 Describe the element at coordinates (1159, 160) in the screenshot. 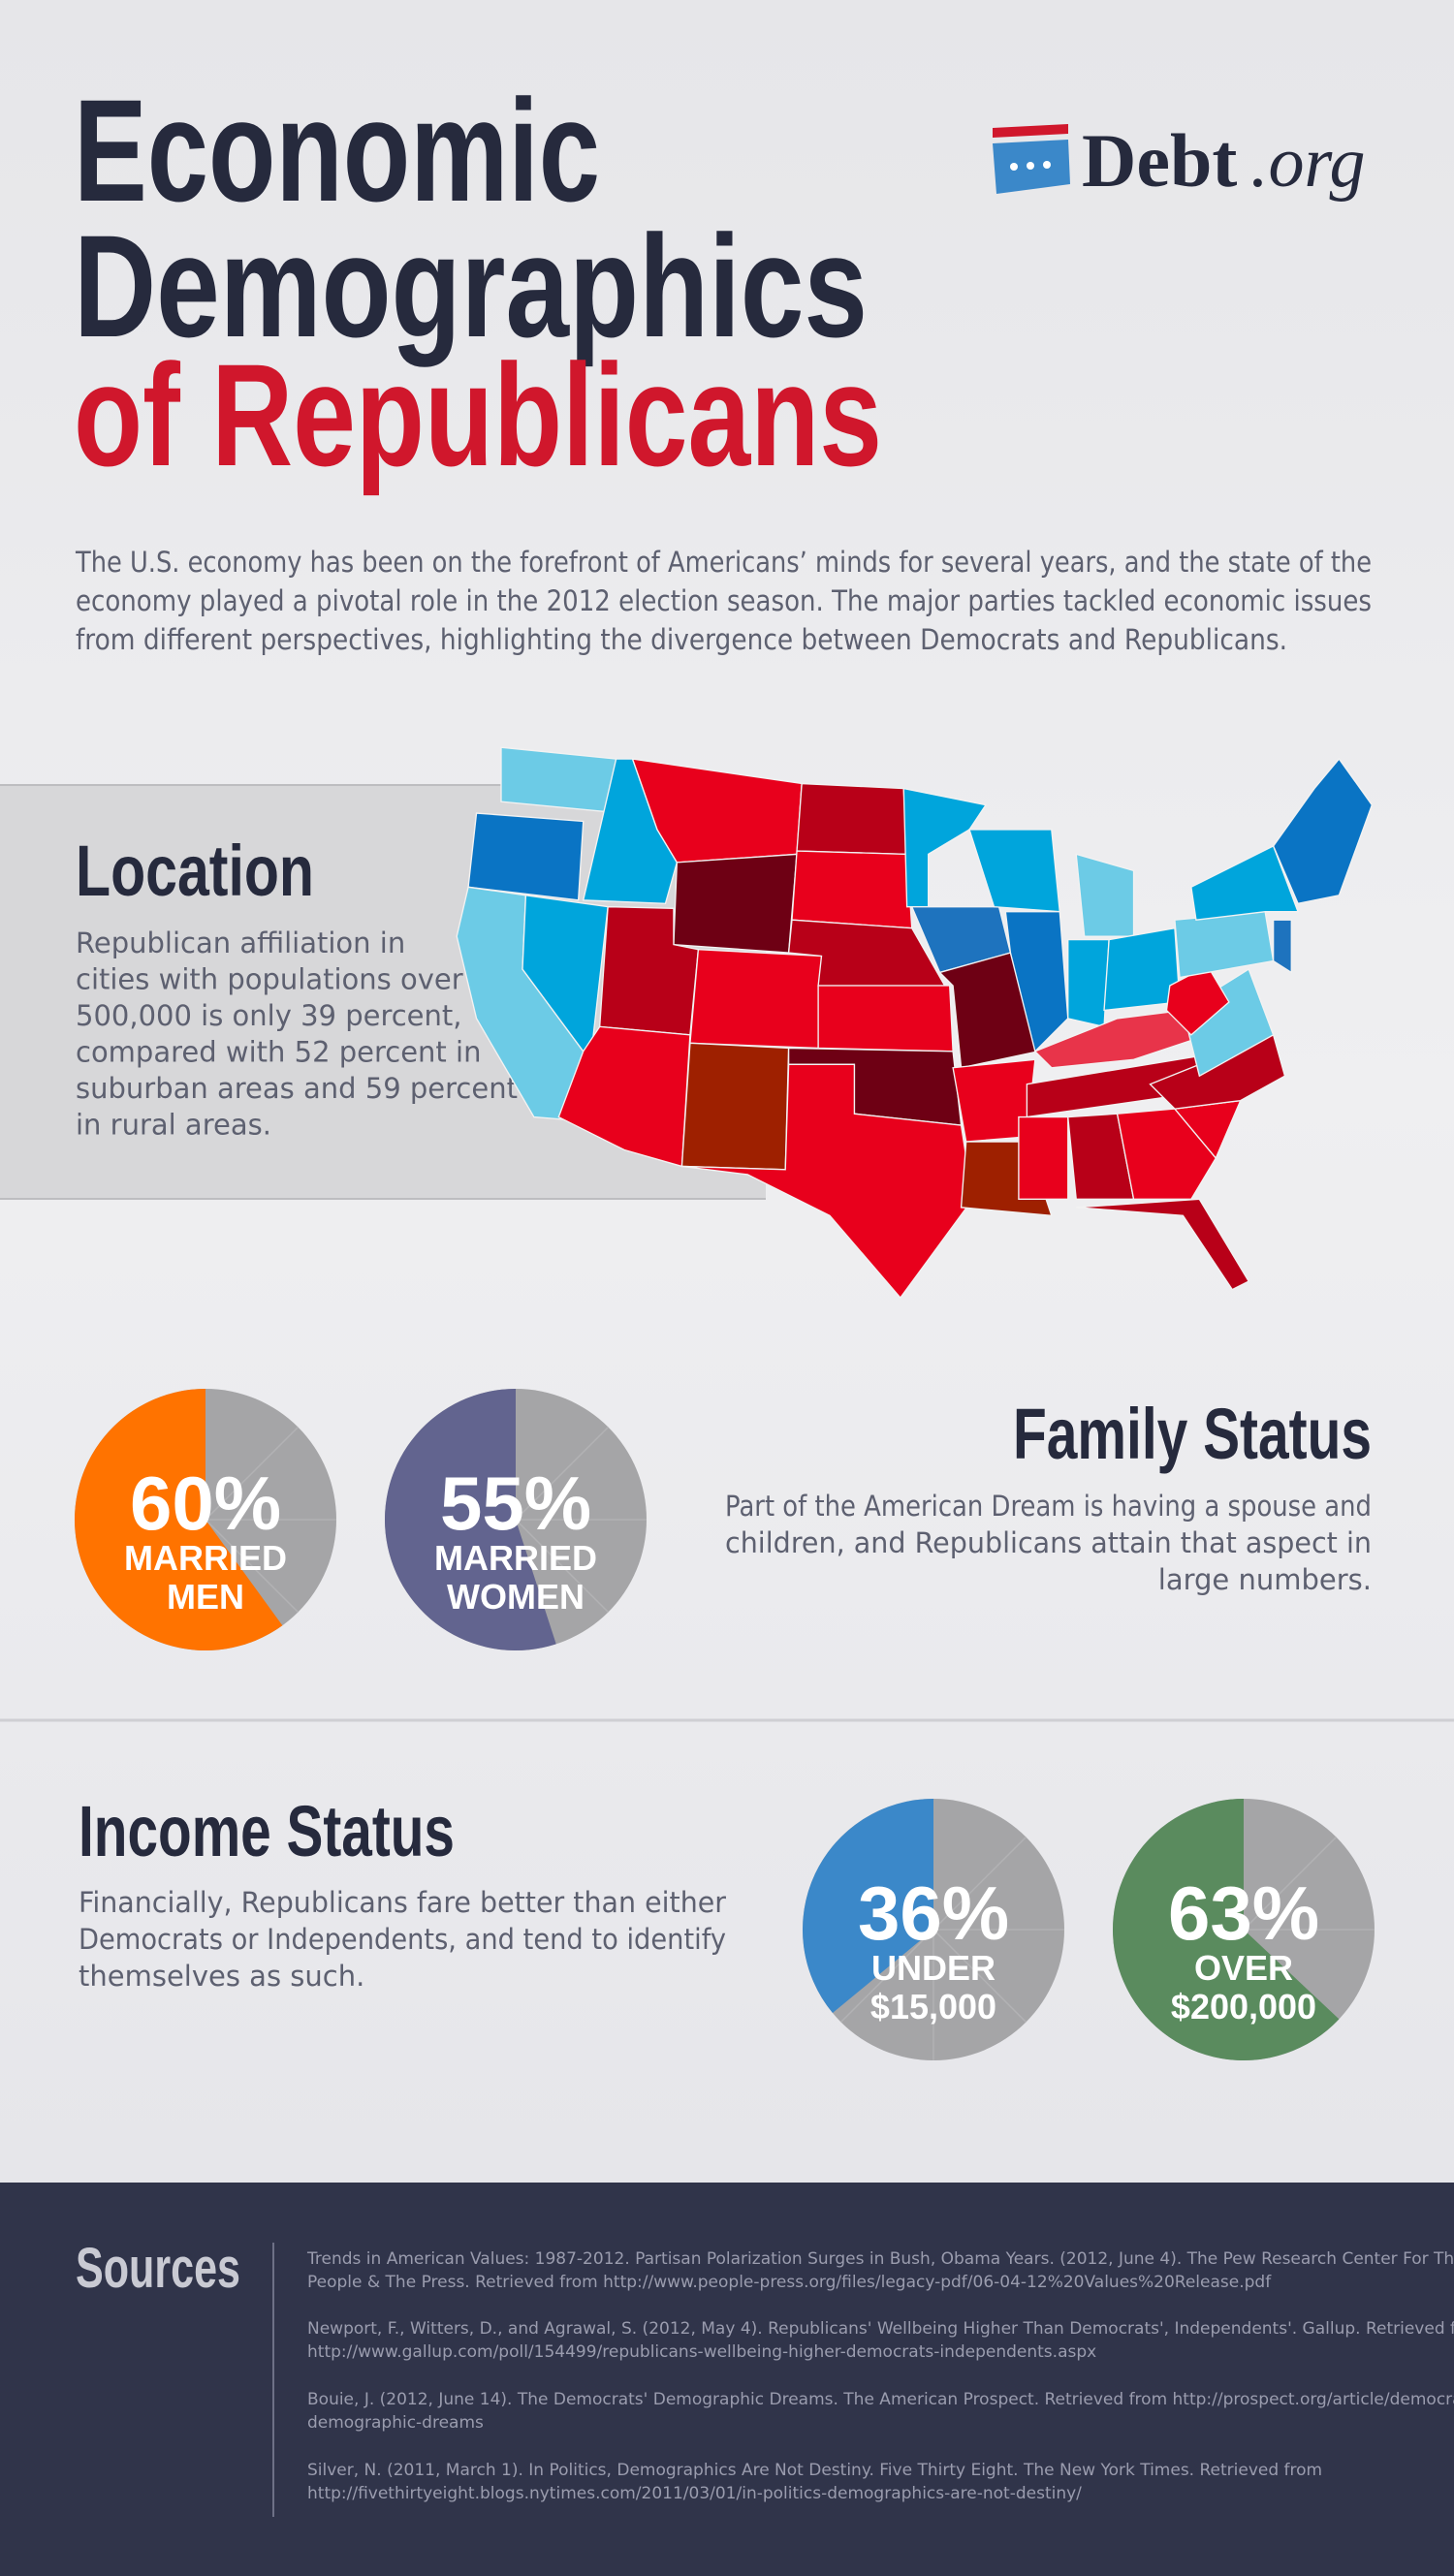

I see `logo-text: Debt` at that location.